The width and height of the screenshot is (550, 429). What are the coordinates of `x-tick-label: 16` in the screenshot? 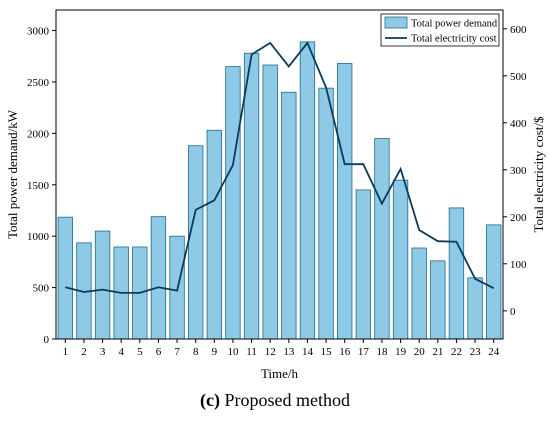 It's located at (345, 352).